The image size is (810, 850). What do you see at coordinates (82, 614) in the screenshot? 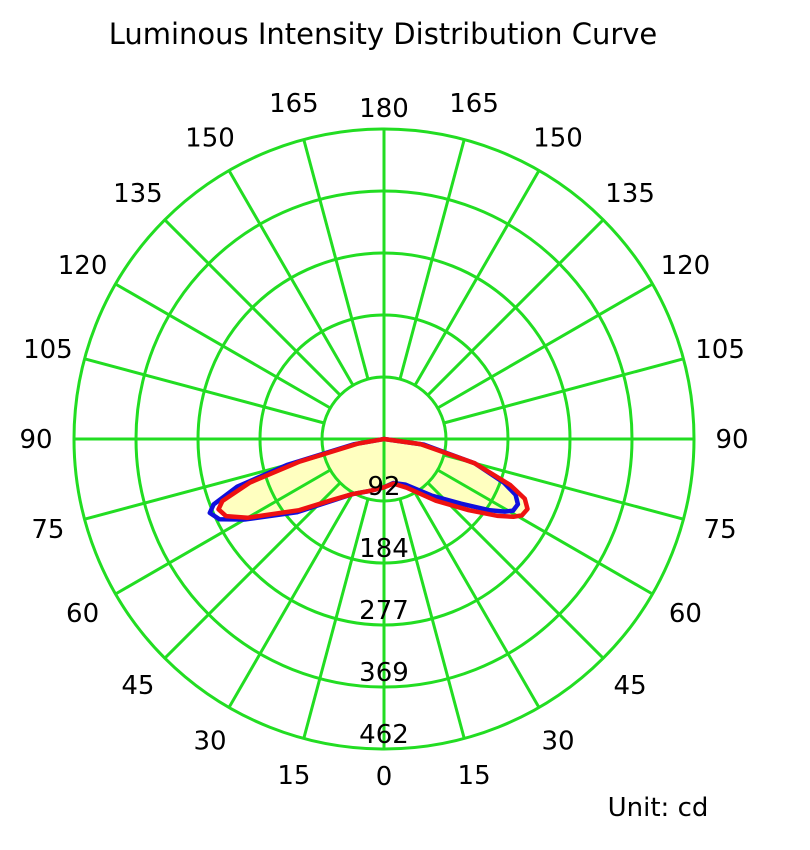
I see `angle-label-left-60: 60` at bounding box center [82, 614].